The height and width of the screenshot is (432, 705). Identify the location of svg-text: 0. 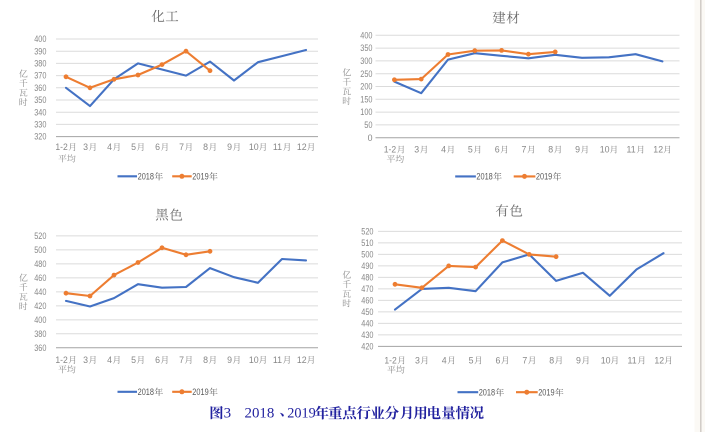
(370, 138).